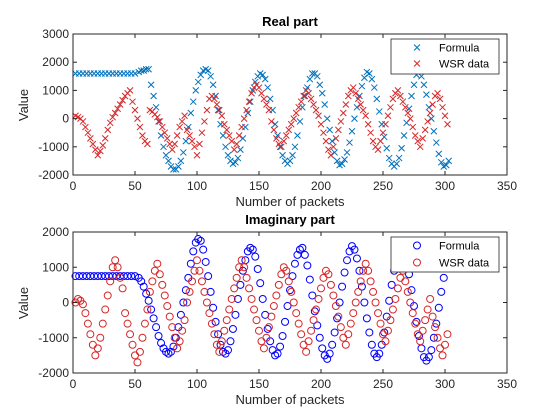 The height and width of the screenshot is (420, 560). What do you see at coordinates (73, 384) in the screenshot?
I see `x-tick-label: 0` at bounding box center [73, 384].